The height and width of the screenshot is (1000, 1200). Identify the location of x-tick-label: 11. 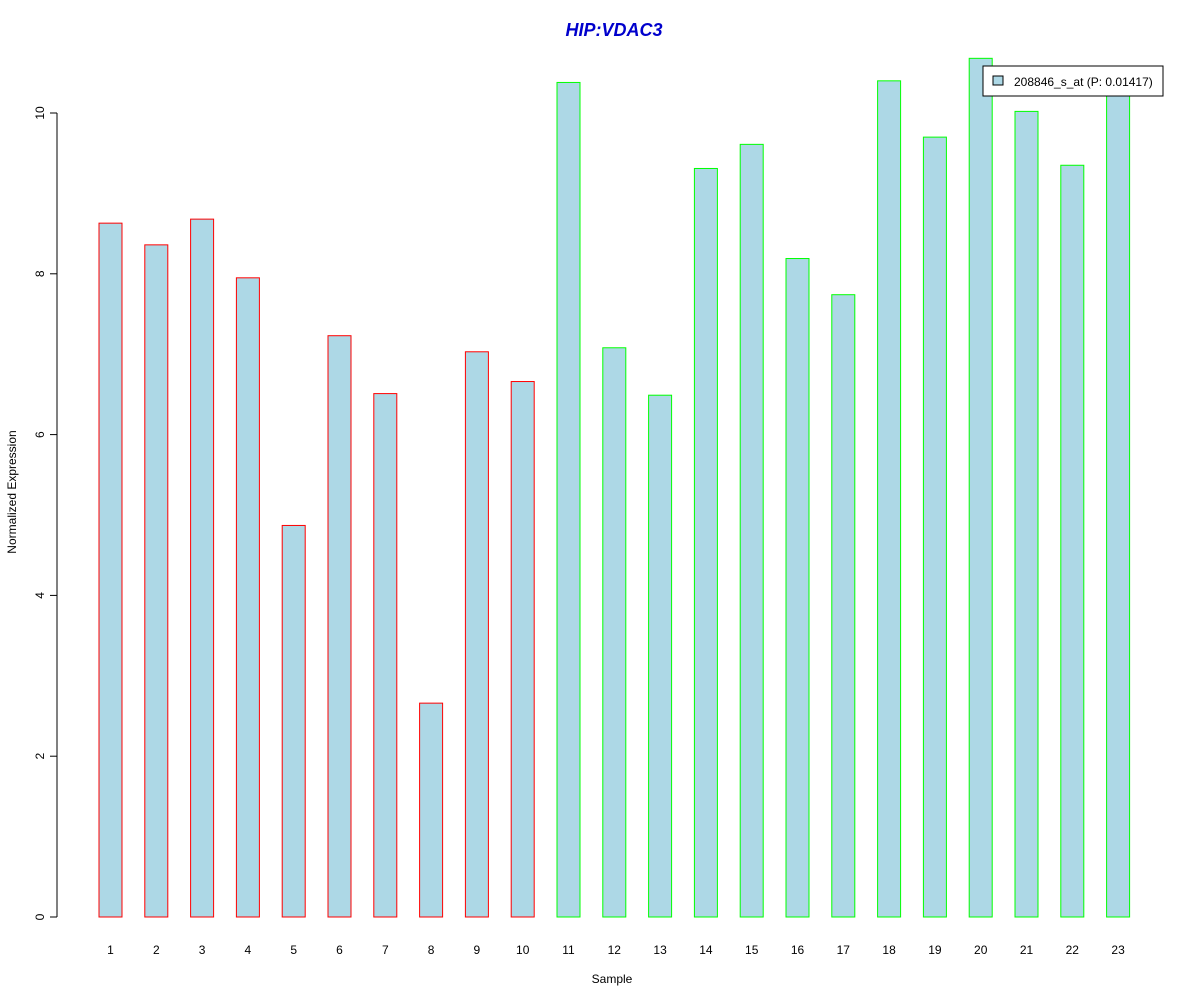
(568, 950).